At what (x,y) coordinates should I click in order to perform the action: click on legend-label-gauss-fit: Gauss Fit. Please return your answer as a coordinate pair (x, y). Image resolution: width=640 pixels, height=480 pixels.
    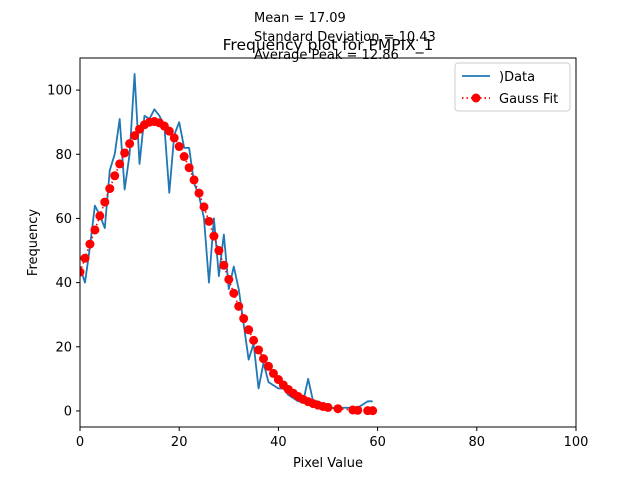
    Looking at the image, I should click on (528, 99).